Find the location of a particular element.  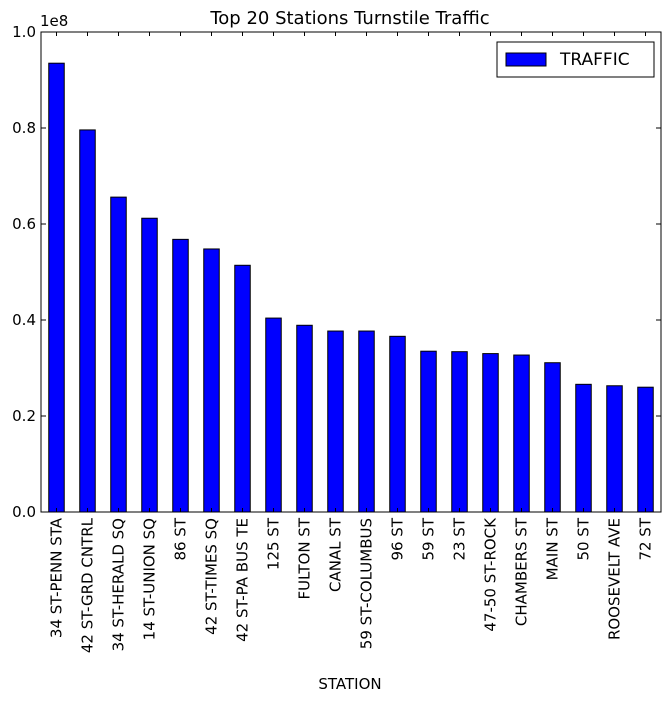

x-tick-label: 47-50 ST-ROCK is located at coordinates (491, 574).